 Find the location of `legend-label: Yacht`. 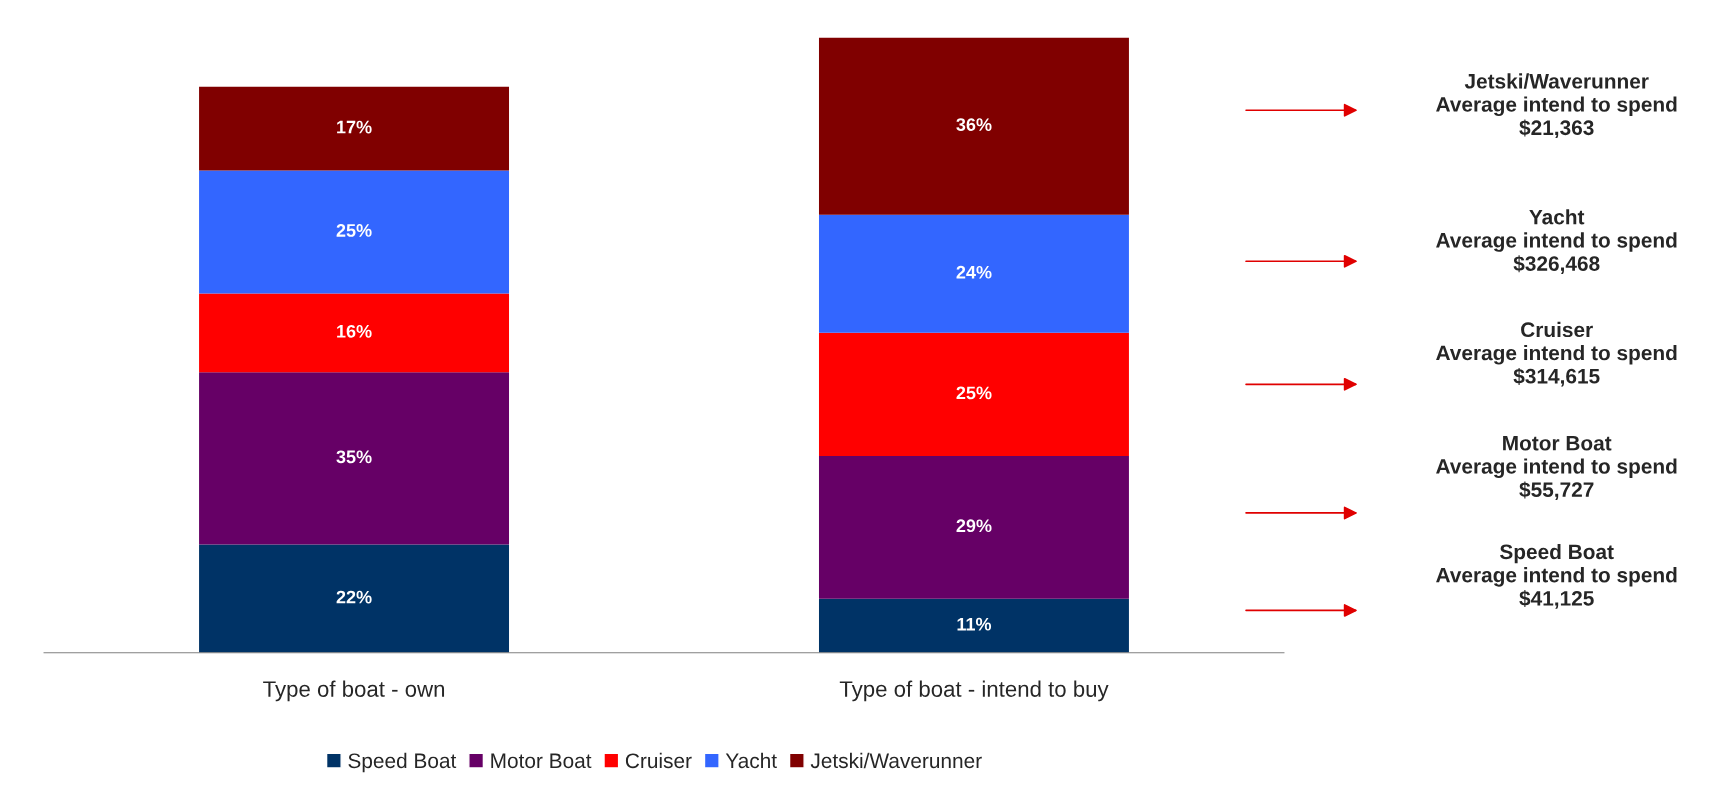

legend-label: Yacht is located at coordinates (751, 760).